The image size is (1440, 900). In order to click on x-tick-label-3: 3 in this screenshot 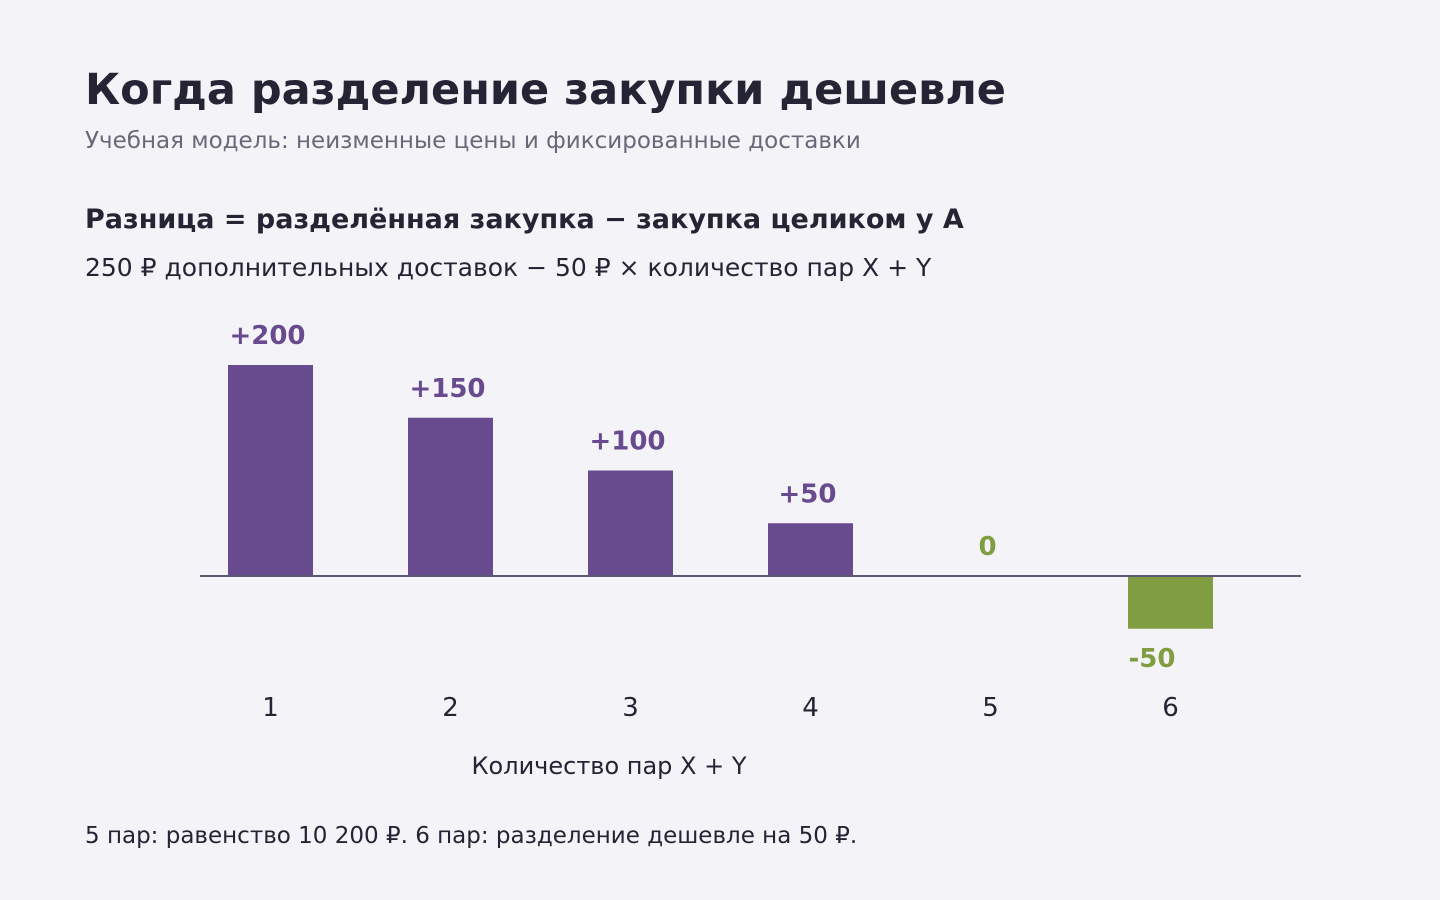, I will do `click(630, 708)`.